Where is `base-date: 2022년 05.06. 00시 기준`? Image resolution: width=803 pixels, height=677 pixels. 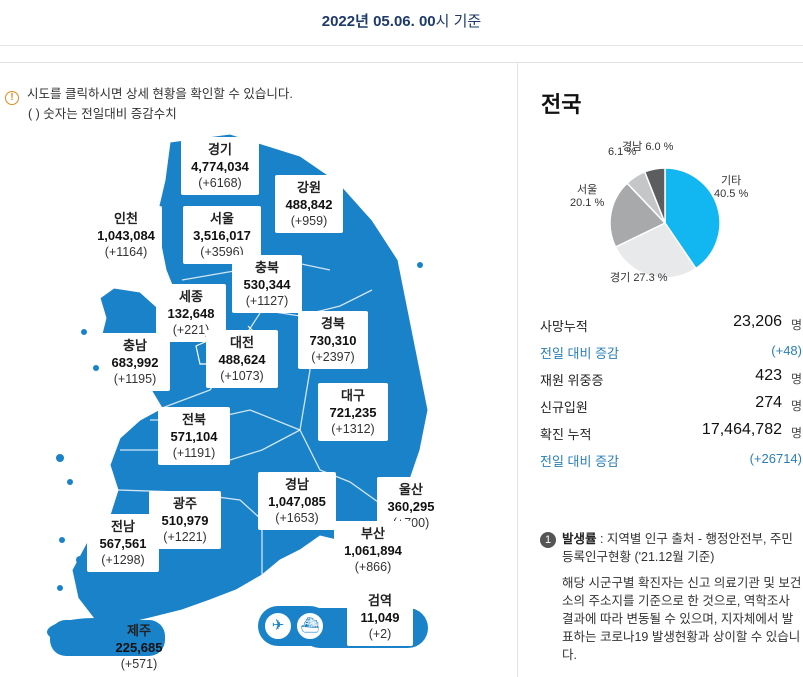 base-date: 2022년 05.06. 00시 기준 is located at coordinates (401, 21).